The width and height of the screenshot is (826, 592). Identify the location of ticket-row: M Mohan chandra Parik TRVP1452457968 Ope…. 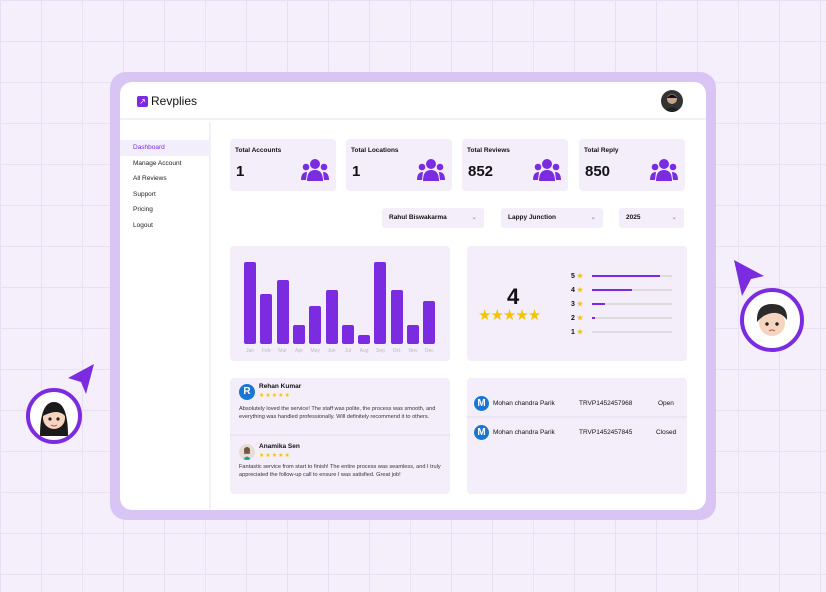
(577, 404).